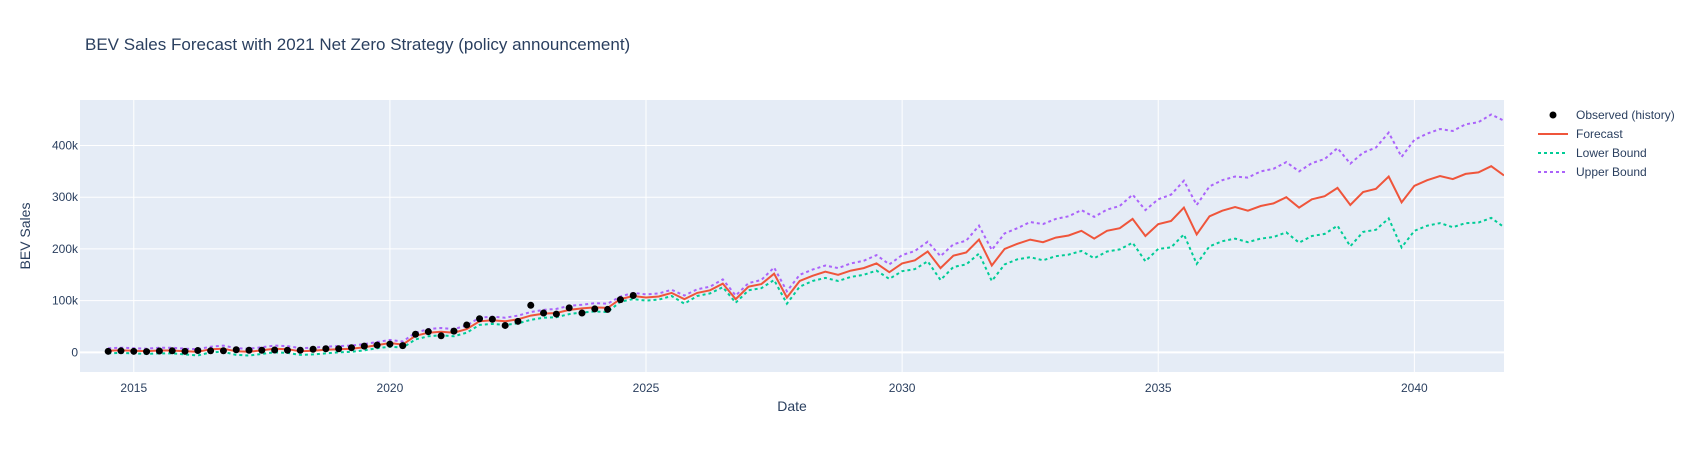 The height and width of the screenshot is (450, 1701). I want to click on x-tick-label: 2020, so click(390, 388).